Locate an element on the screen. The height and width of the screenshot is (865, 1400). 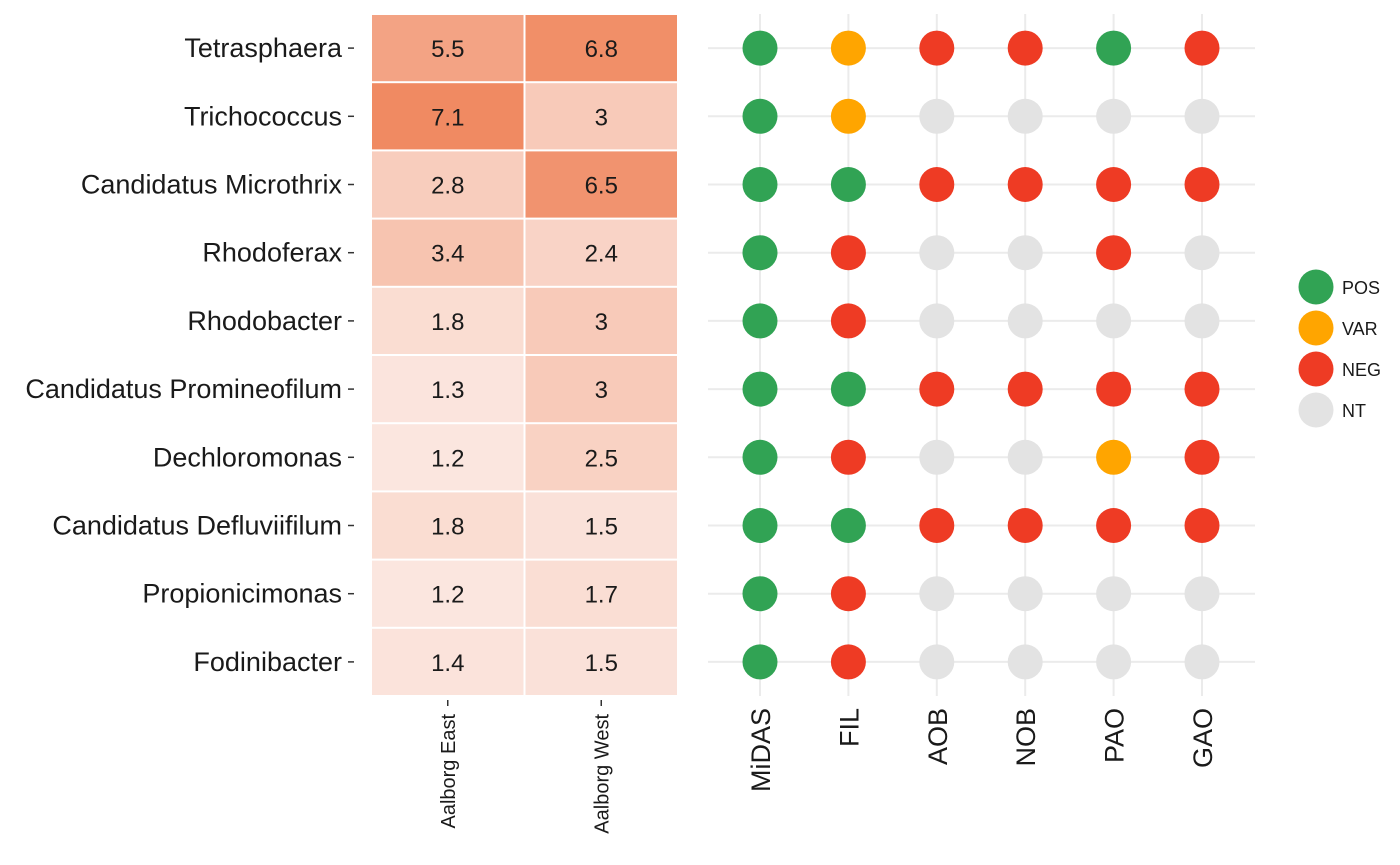
heatmap-cell-label: 6.5 is located at coordinates (601, 186).